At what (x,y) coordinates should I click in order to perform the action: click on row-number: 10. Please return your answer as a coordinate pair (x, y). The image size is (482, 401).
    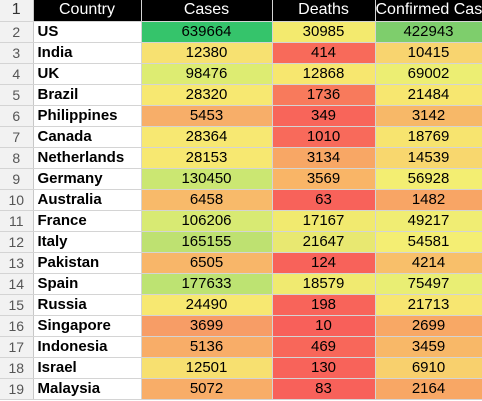
    Looking at the image, I should click on (17, 200).